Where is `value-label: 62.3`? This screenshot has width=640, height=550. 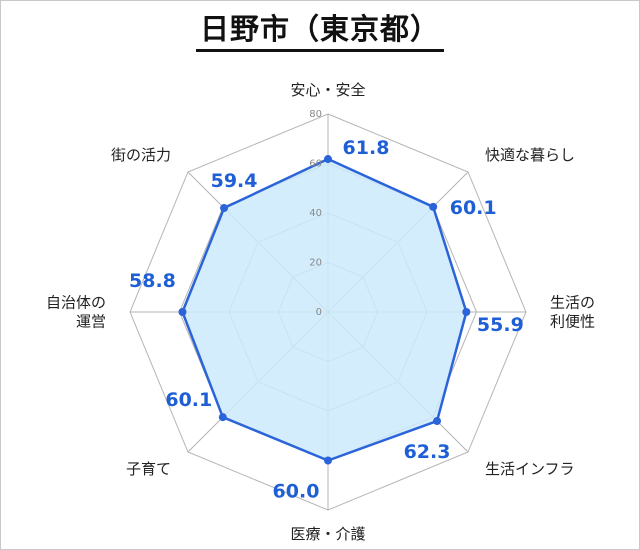 value-label: 62.3 is located at coordinates (427, 452).